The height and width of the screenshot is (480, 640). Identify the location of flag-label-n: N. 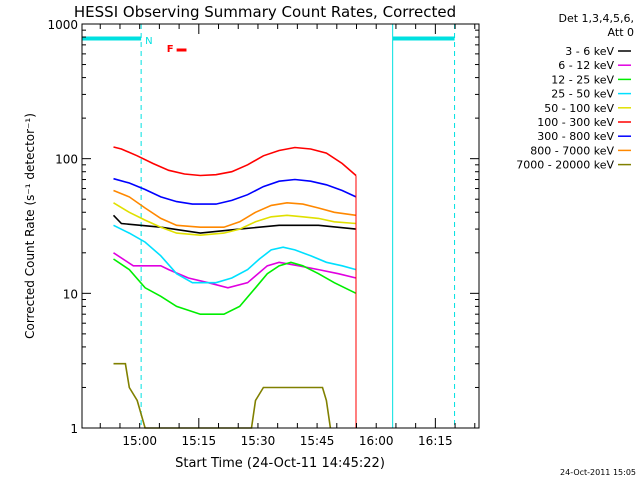
(148, 41).